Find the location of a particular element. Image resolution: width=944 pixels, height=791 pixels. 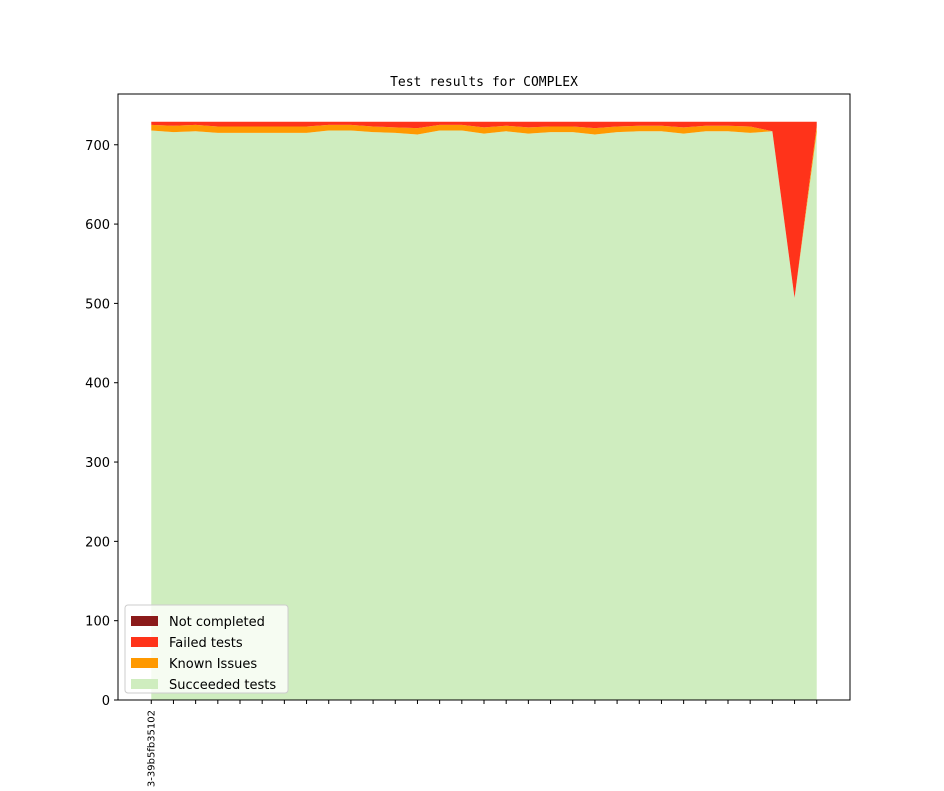

y-tick-label: 500 is located at coordinates (97, 304).